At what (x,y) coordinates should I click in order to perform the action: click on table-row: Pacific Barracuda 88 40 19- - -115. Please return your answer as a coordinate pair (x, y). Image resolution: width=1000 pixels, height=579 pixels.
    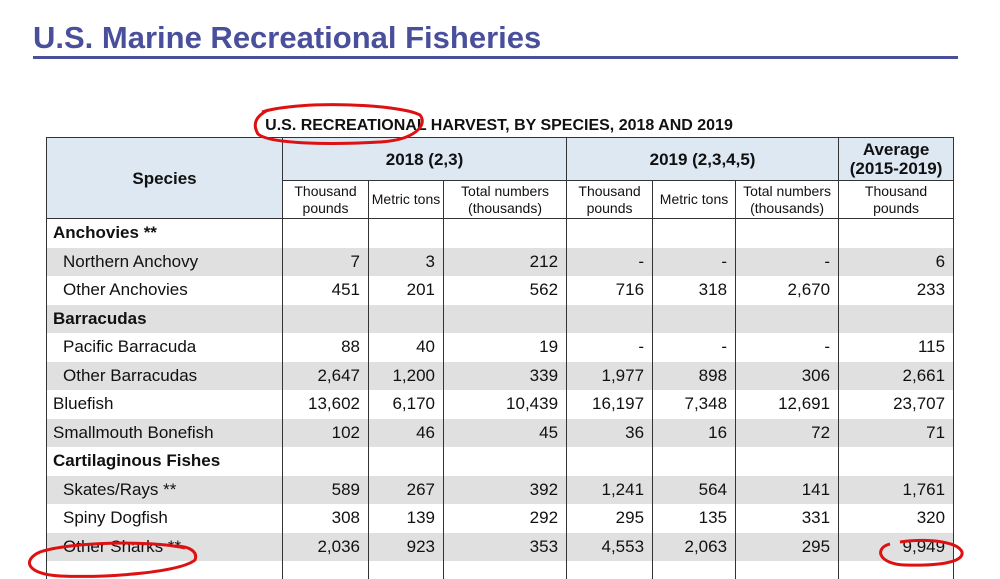
    Looking at the image, I should click on (500, 347).